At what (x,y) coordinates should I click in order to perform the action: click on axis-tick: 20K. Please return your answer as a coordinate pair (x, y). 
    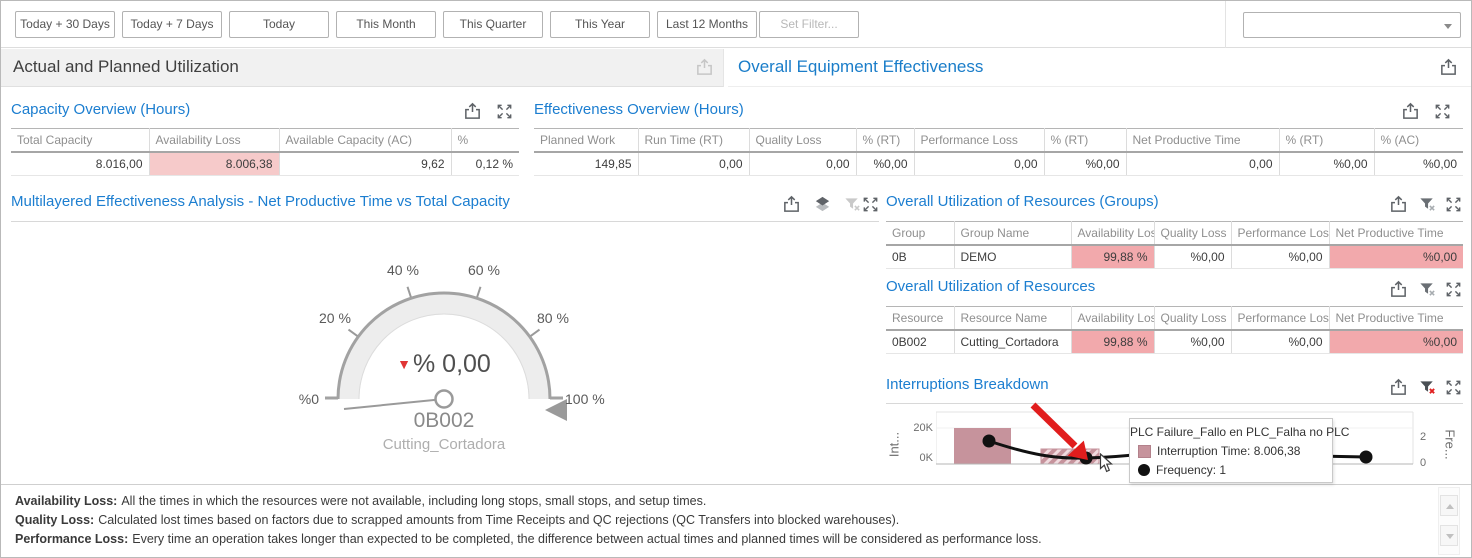
    Looking at the image, I should click on (923, 428).